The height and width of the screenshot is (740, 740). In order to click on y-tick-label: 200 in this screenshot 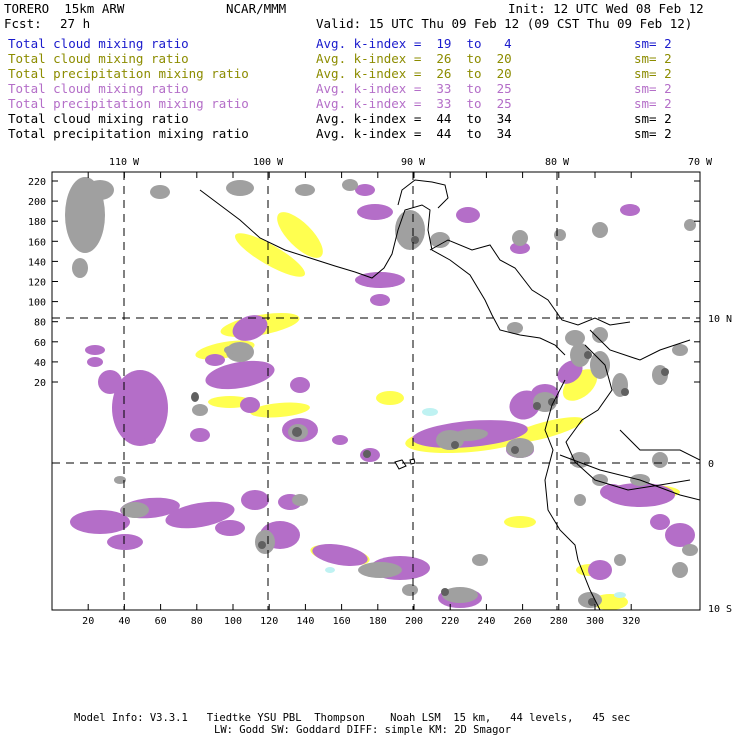, I will do `click(37, 202)`.